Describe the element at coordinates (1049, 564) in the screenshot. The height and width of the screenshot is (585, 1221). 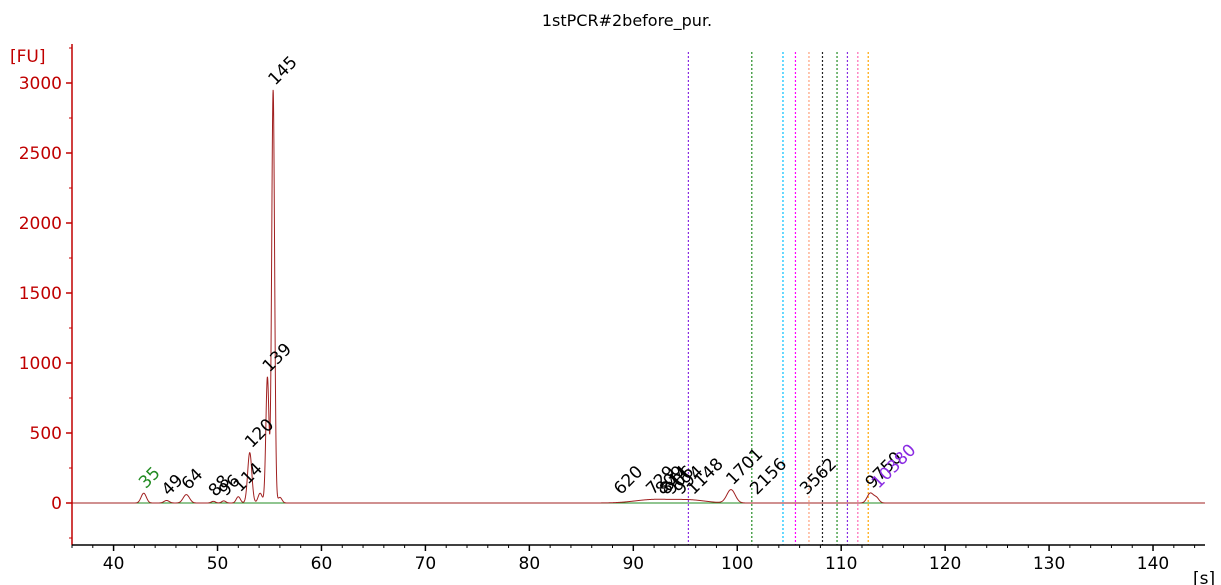
I see `x-tick-label: 130` at that location.